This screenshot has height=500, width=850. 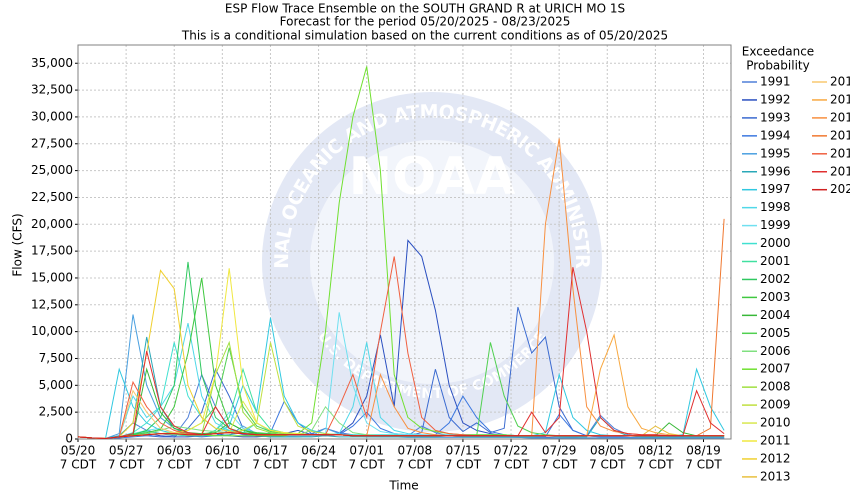 What do you see at coordinates (52, 251) in the screenshot?
I see `y-tick-label: 17,500` at bounding box center [52, 251].